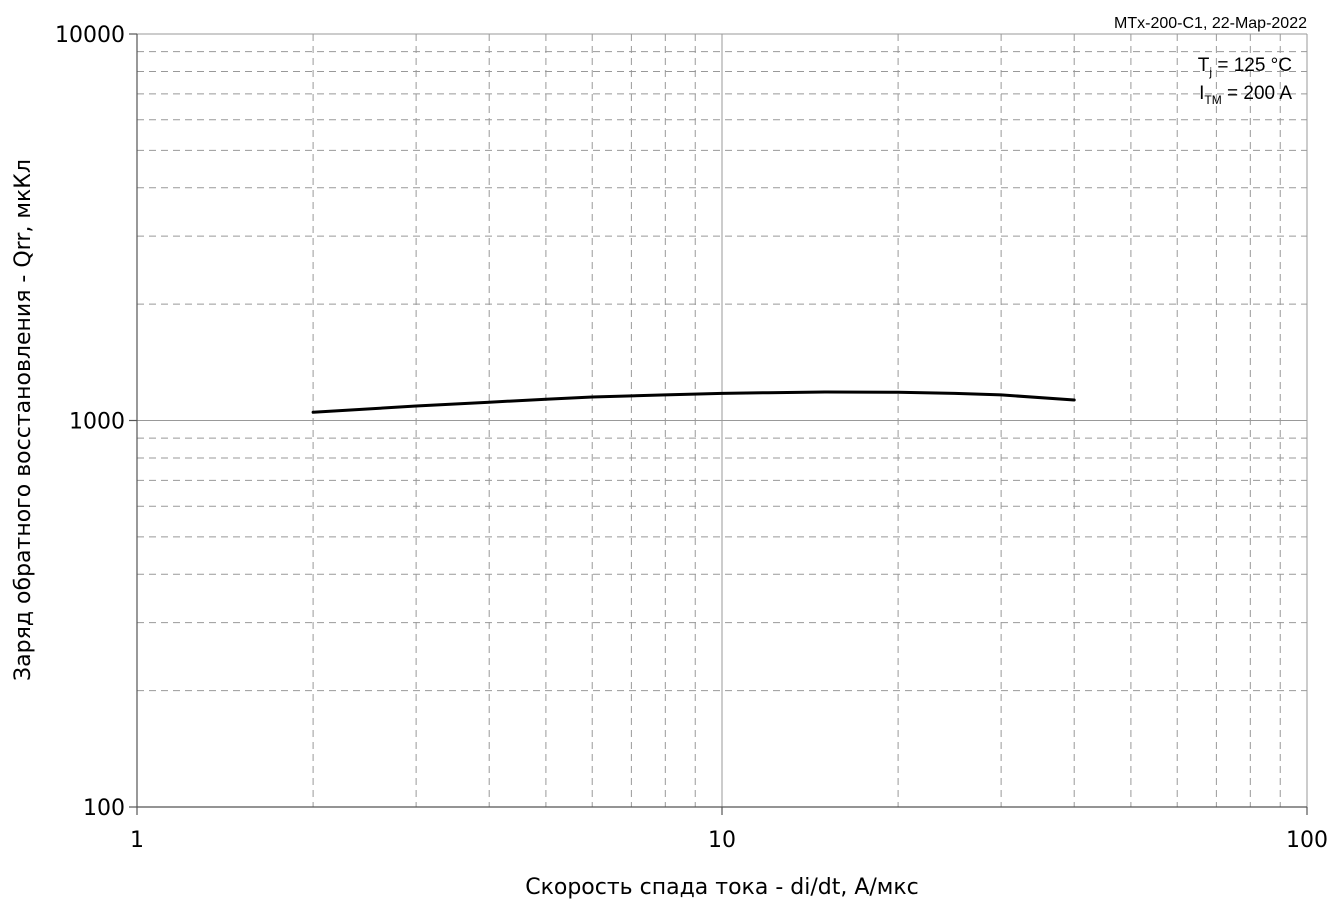 This screenshot has height=900, width=1333. Describe the element at coordinates (1212, 100) in the screenshot. I see `annotation-itm-sub: TM` at that location.